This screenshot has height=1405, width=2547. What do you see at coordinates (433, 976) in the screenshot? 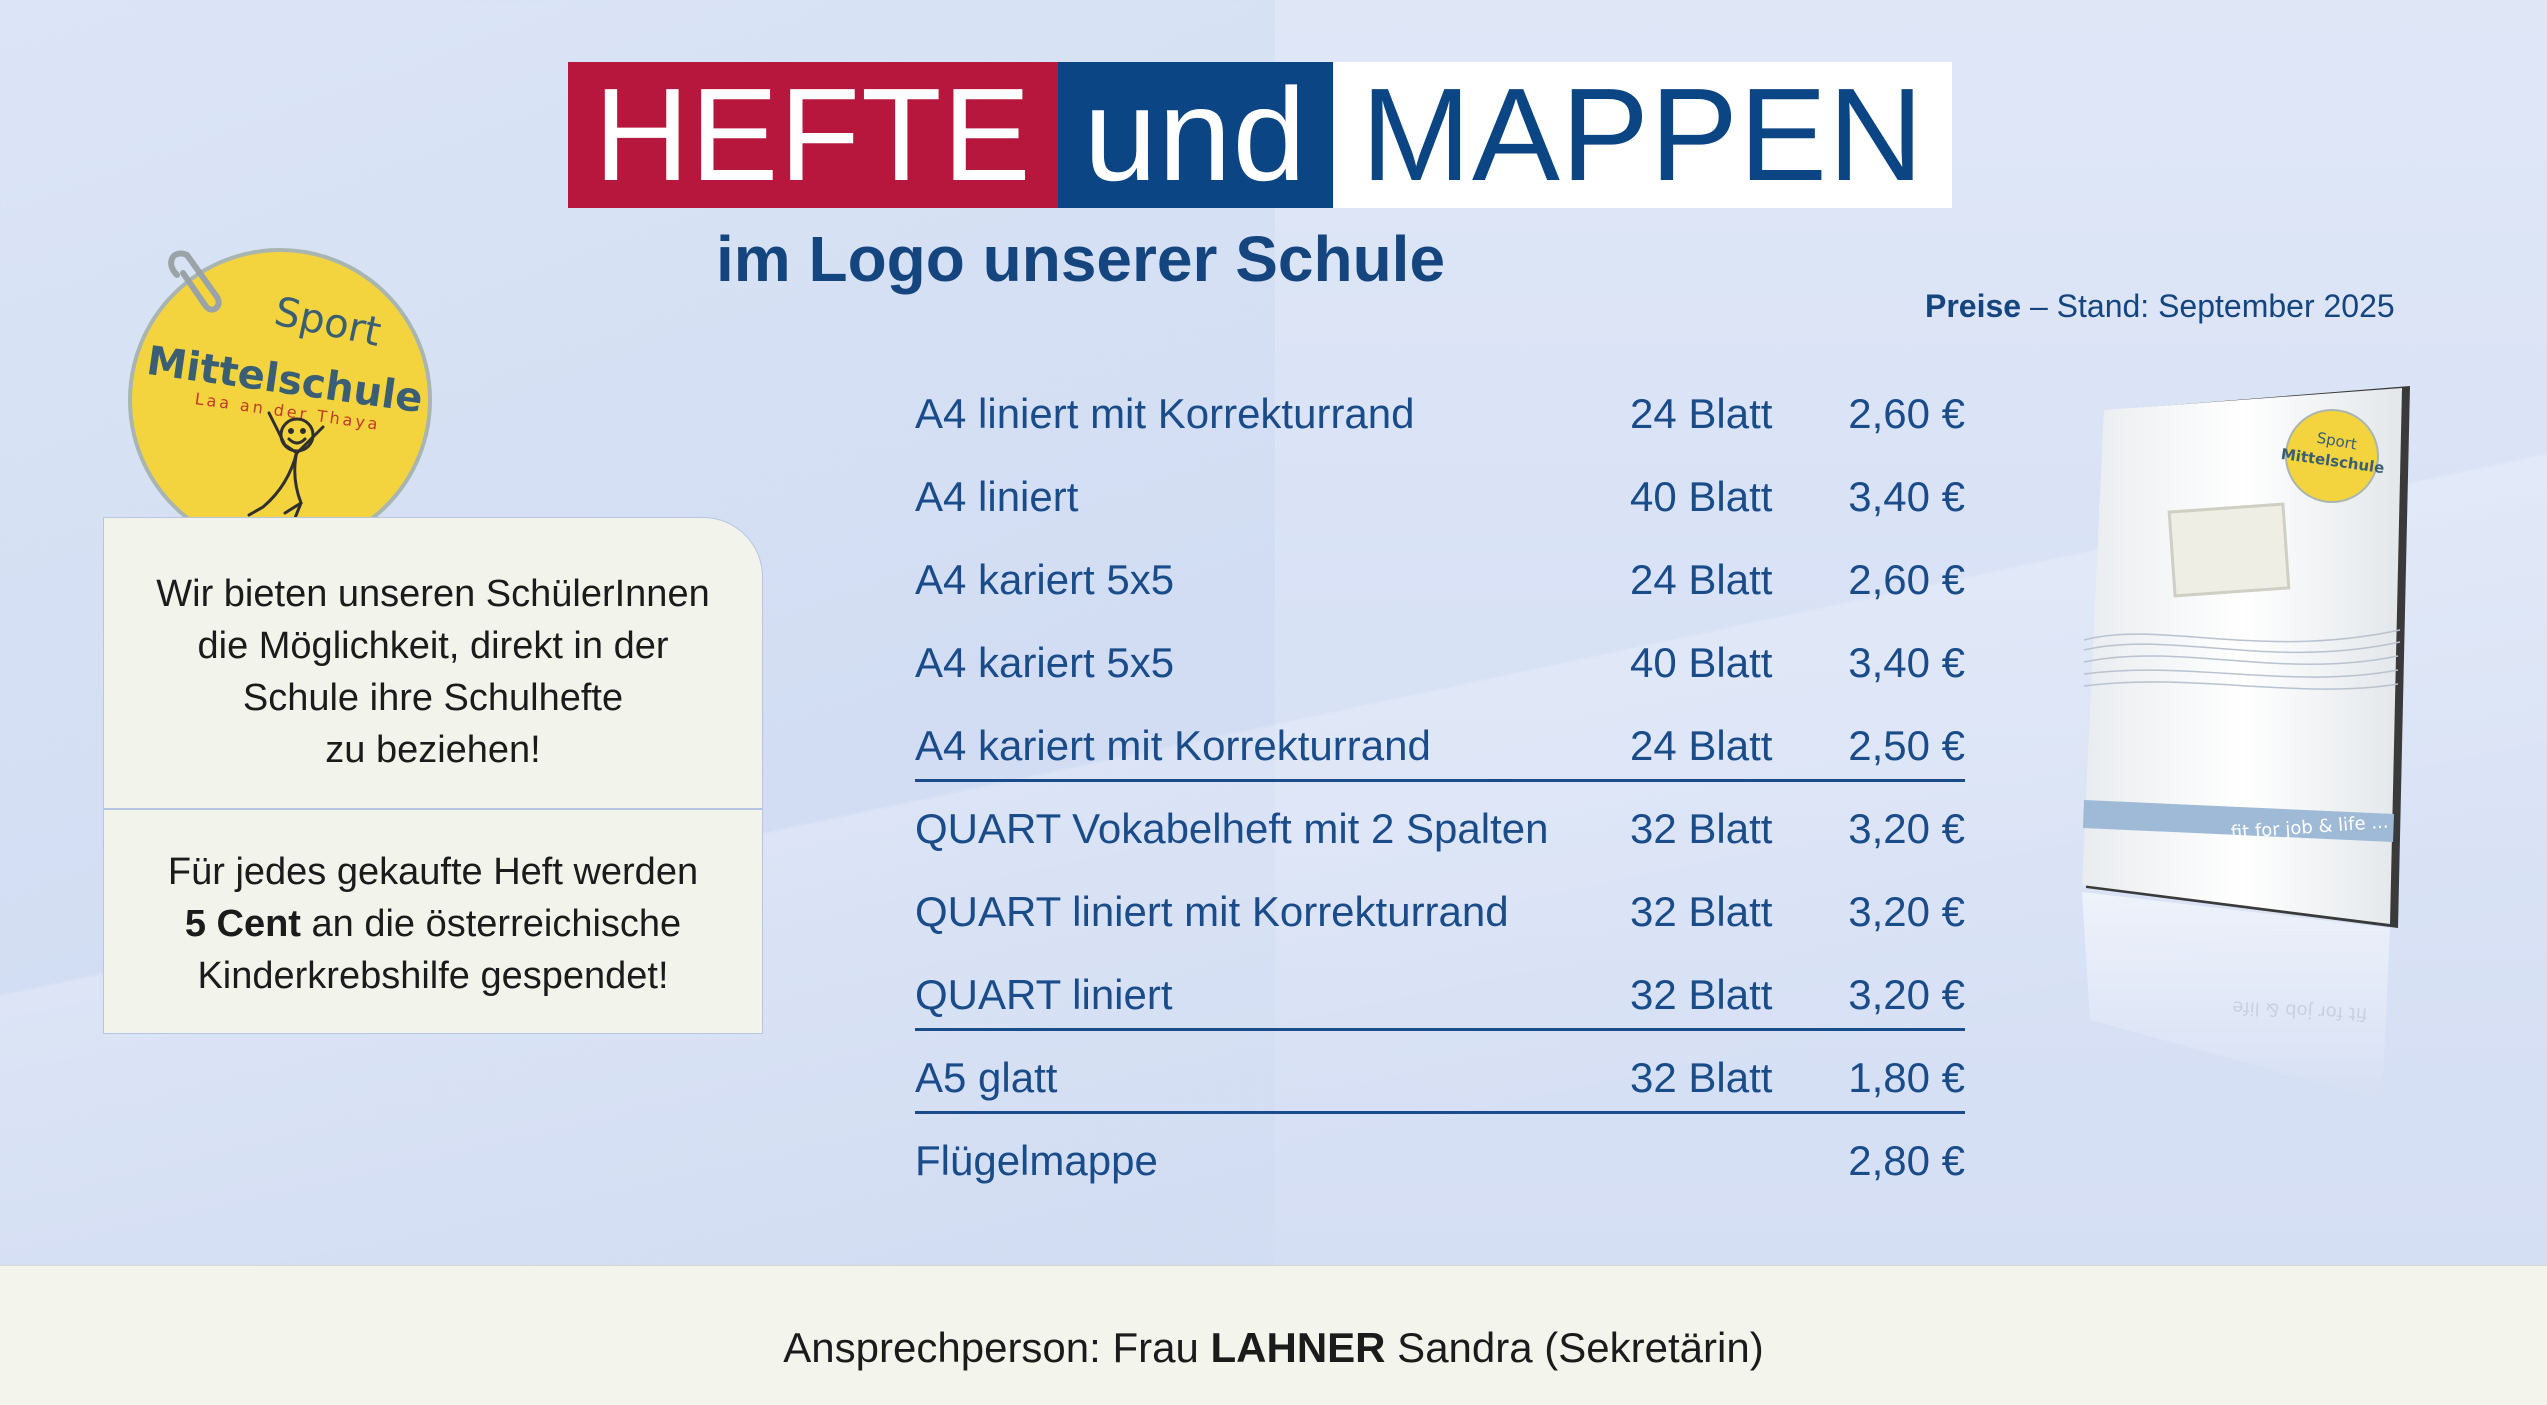
I see `info-line: Kinderkrebshilfe gespendet!` at bounding box center [433, 976].